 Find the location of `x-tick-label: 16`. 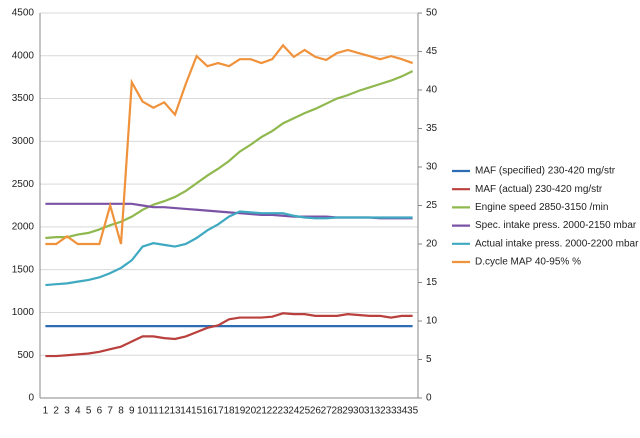

x-tick-label: 16 is located at coordinates (208, 411).